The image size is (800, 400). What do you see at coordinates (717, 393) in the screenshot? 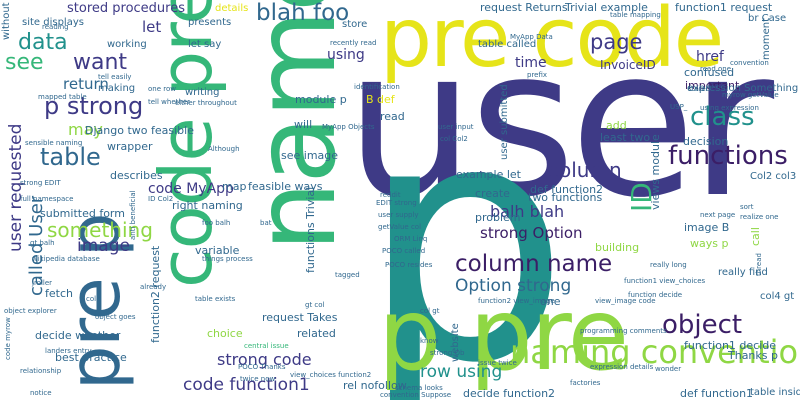
I see `word-def-function1: def function1` at bounding box center [717, 393].